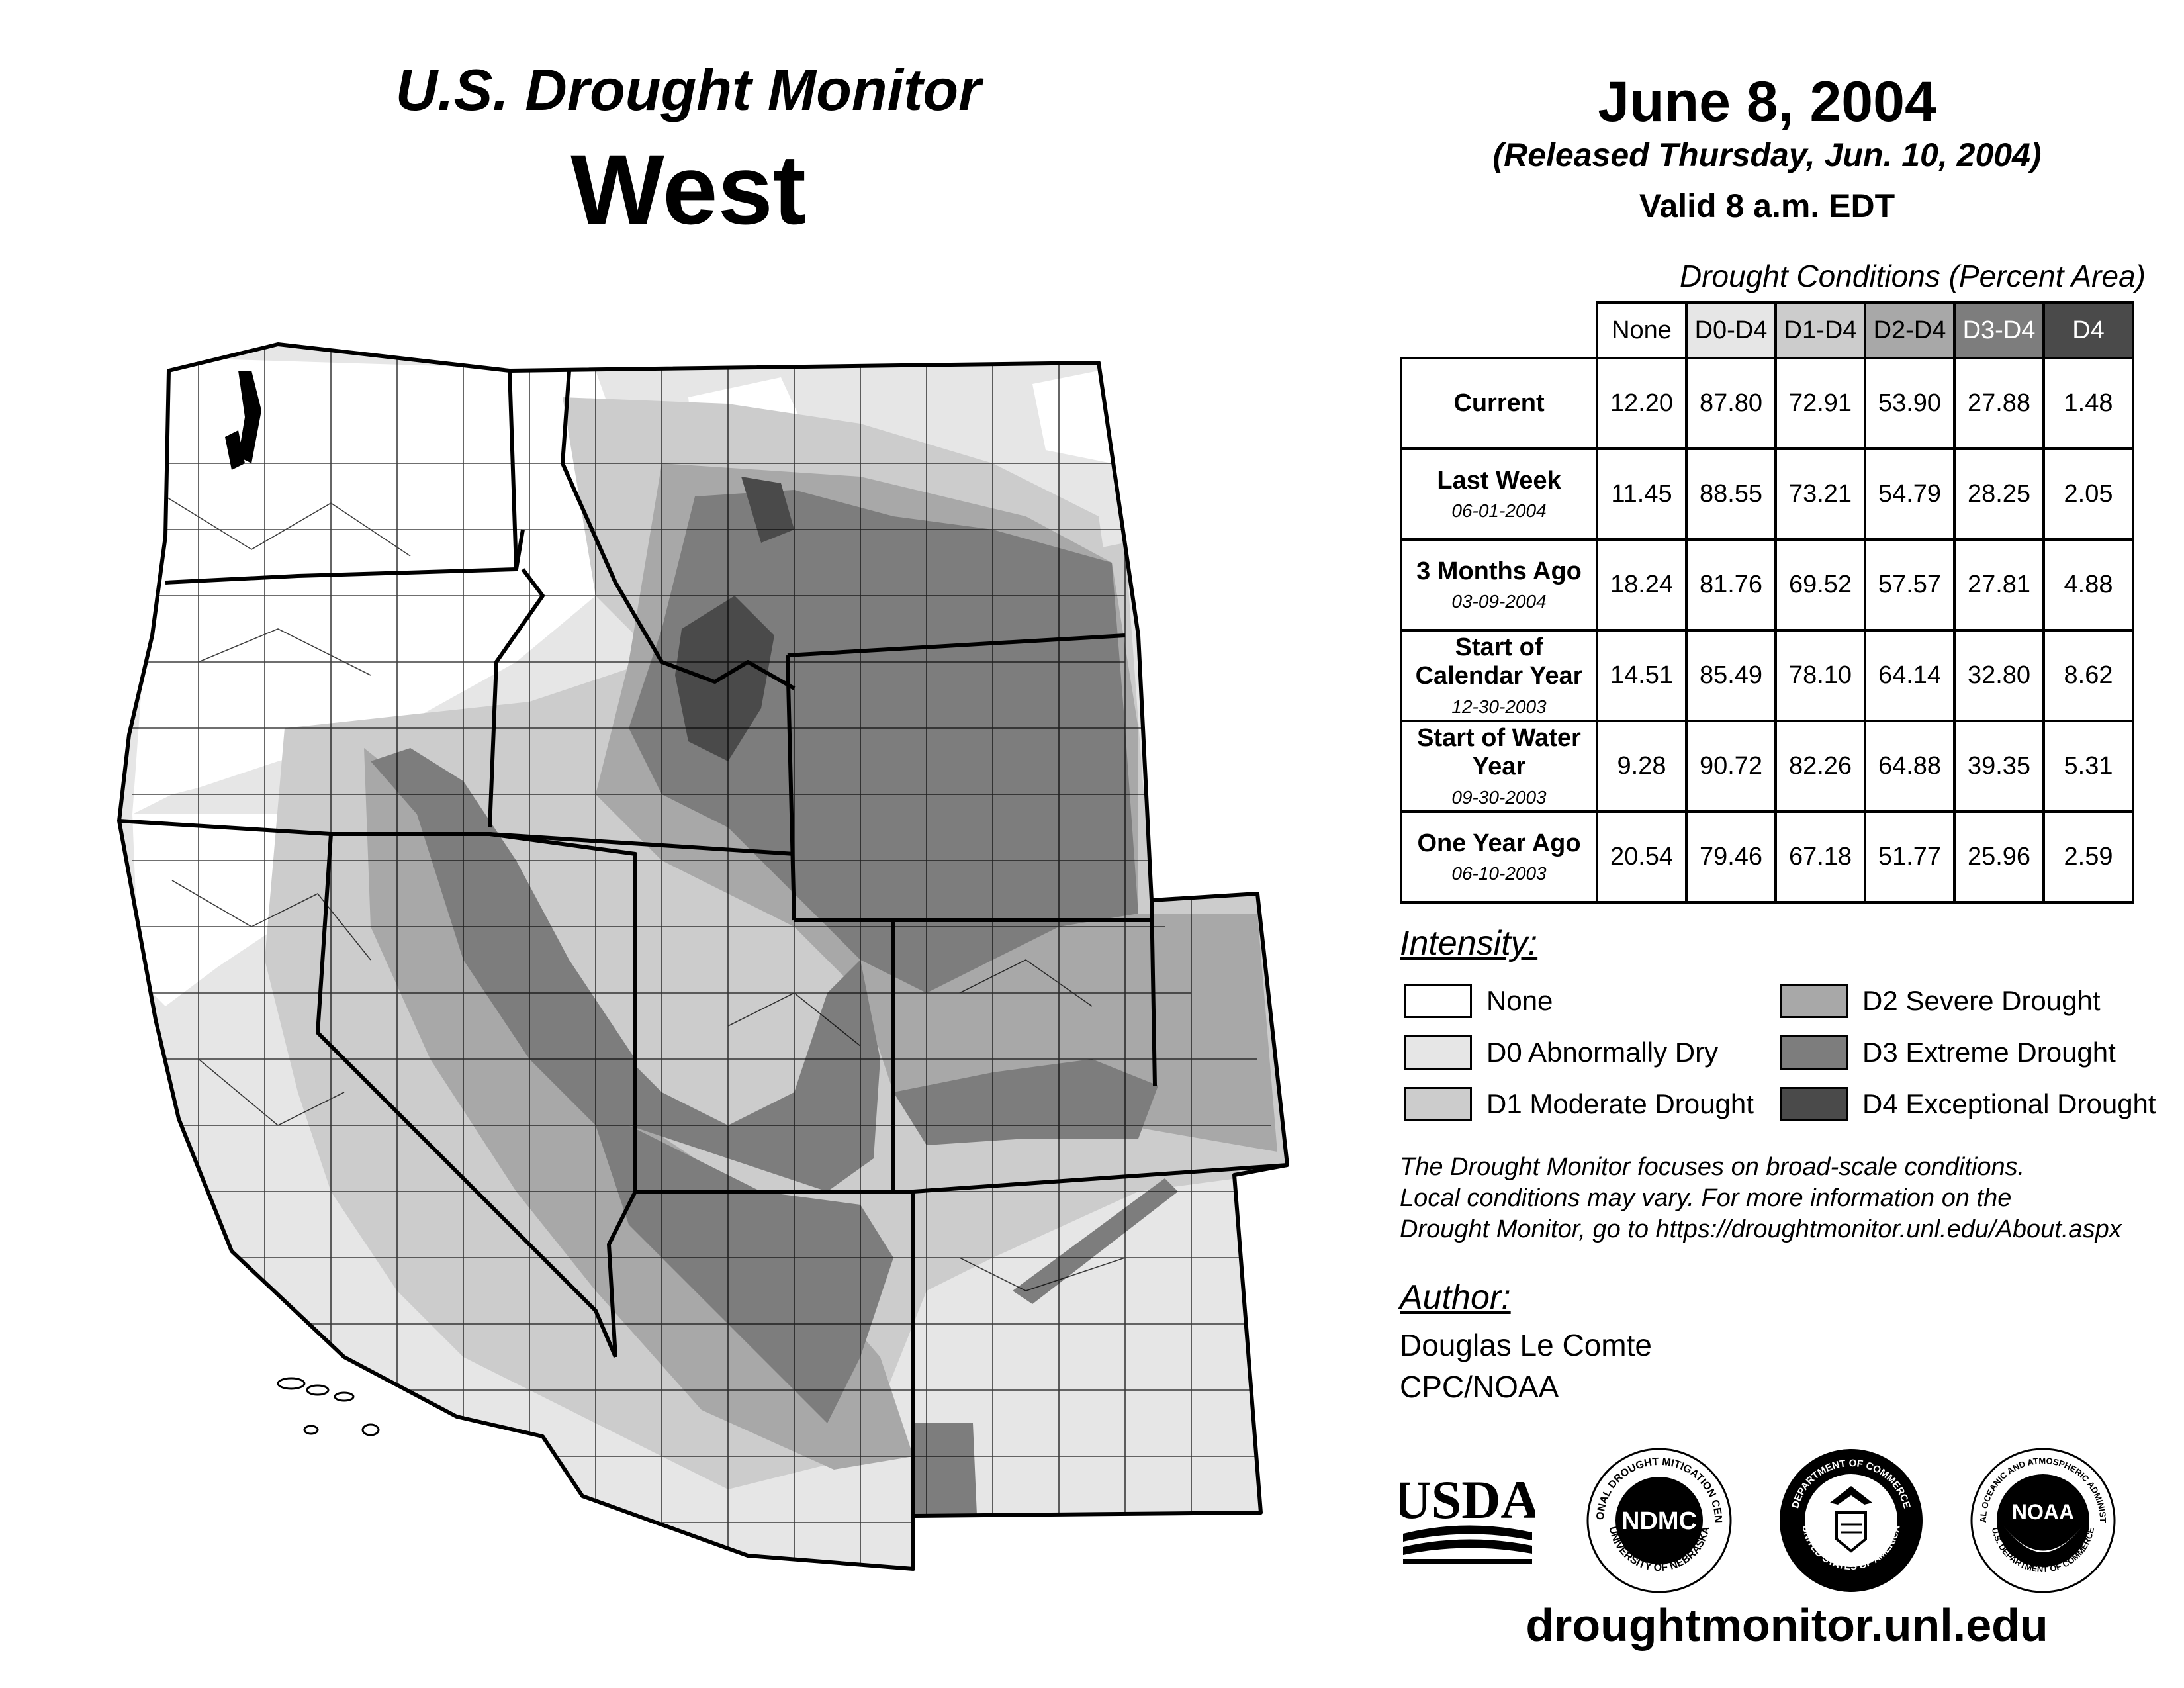 The width and height of the screenshot is (2184, 1688). What do you see at coordinates (1820, 766) in the screenshot?
I see `table-cell: 82.26` at bounding box center [1820, 766].